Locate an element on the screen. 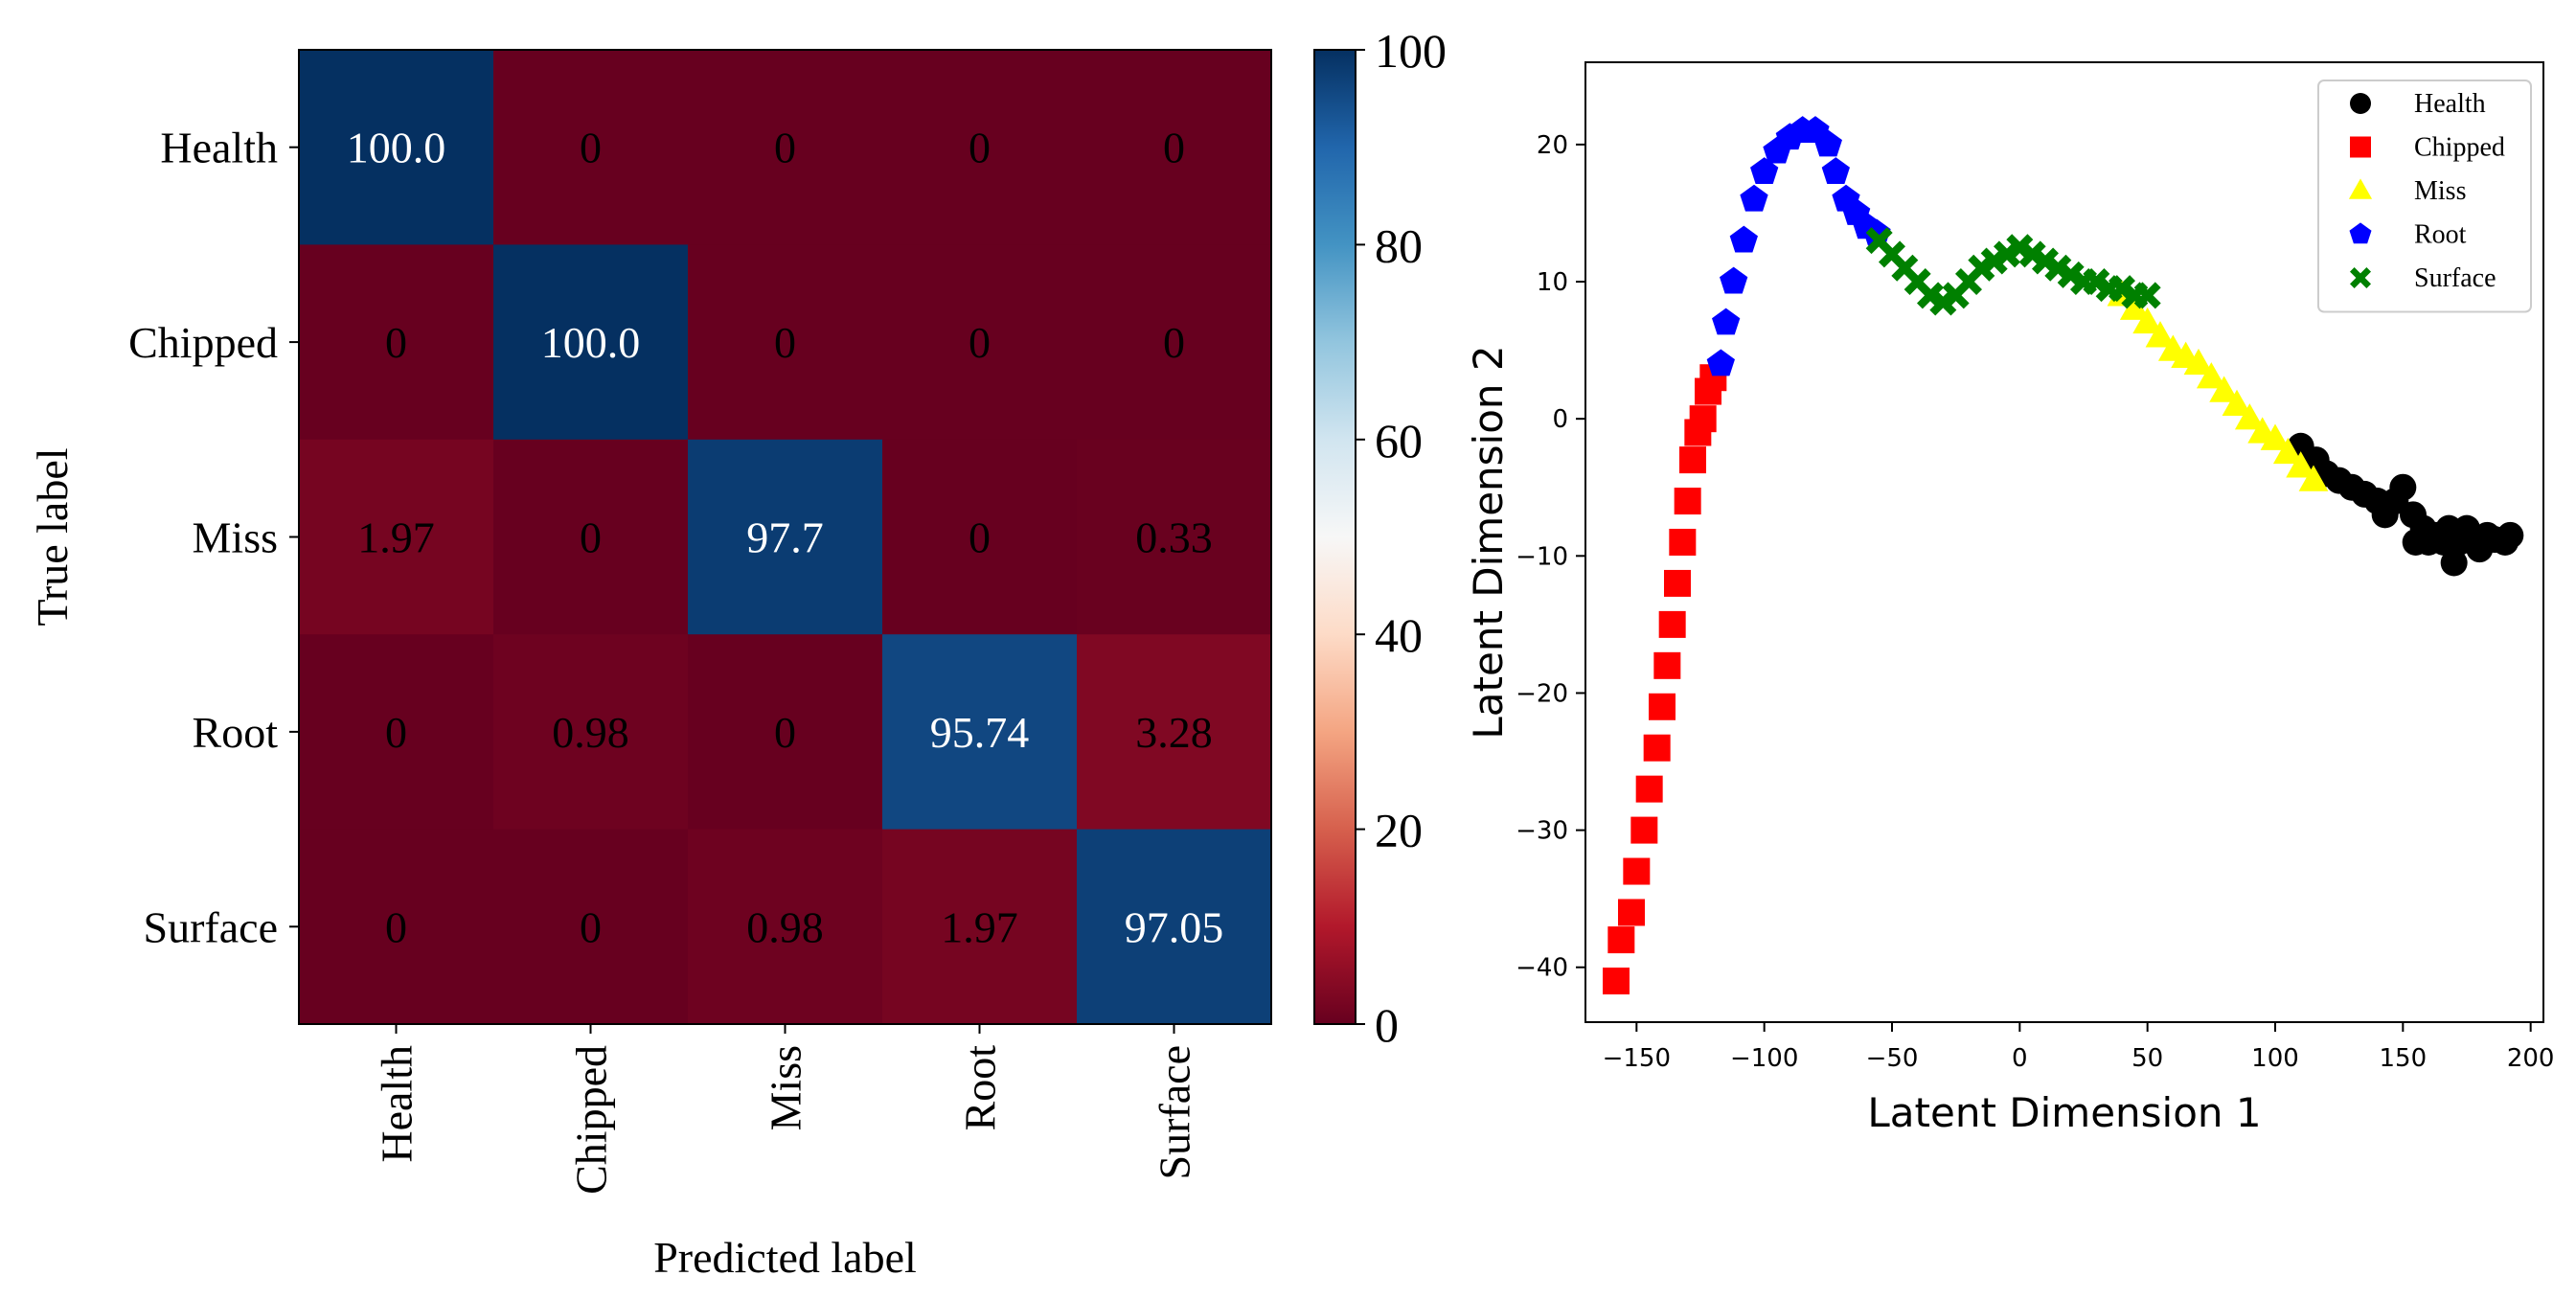 This screenshot has height=1299, width=2576. scatter-x-tick-label: 150 is located at coordinates (2404, 1058).